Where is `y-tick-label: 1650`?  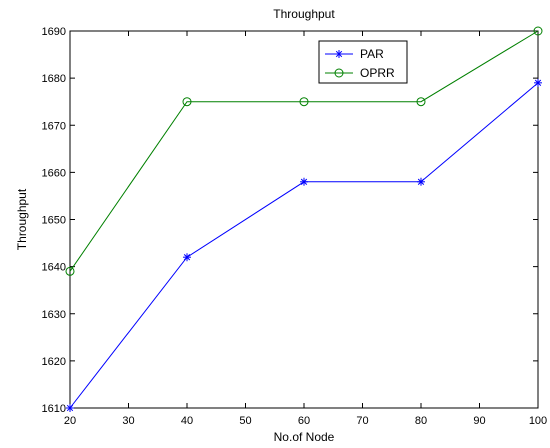 y-tick-label: 1650 is located at coordinates (54, 221).